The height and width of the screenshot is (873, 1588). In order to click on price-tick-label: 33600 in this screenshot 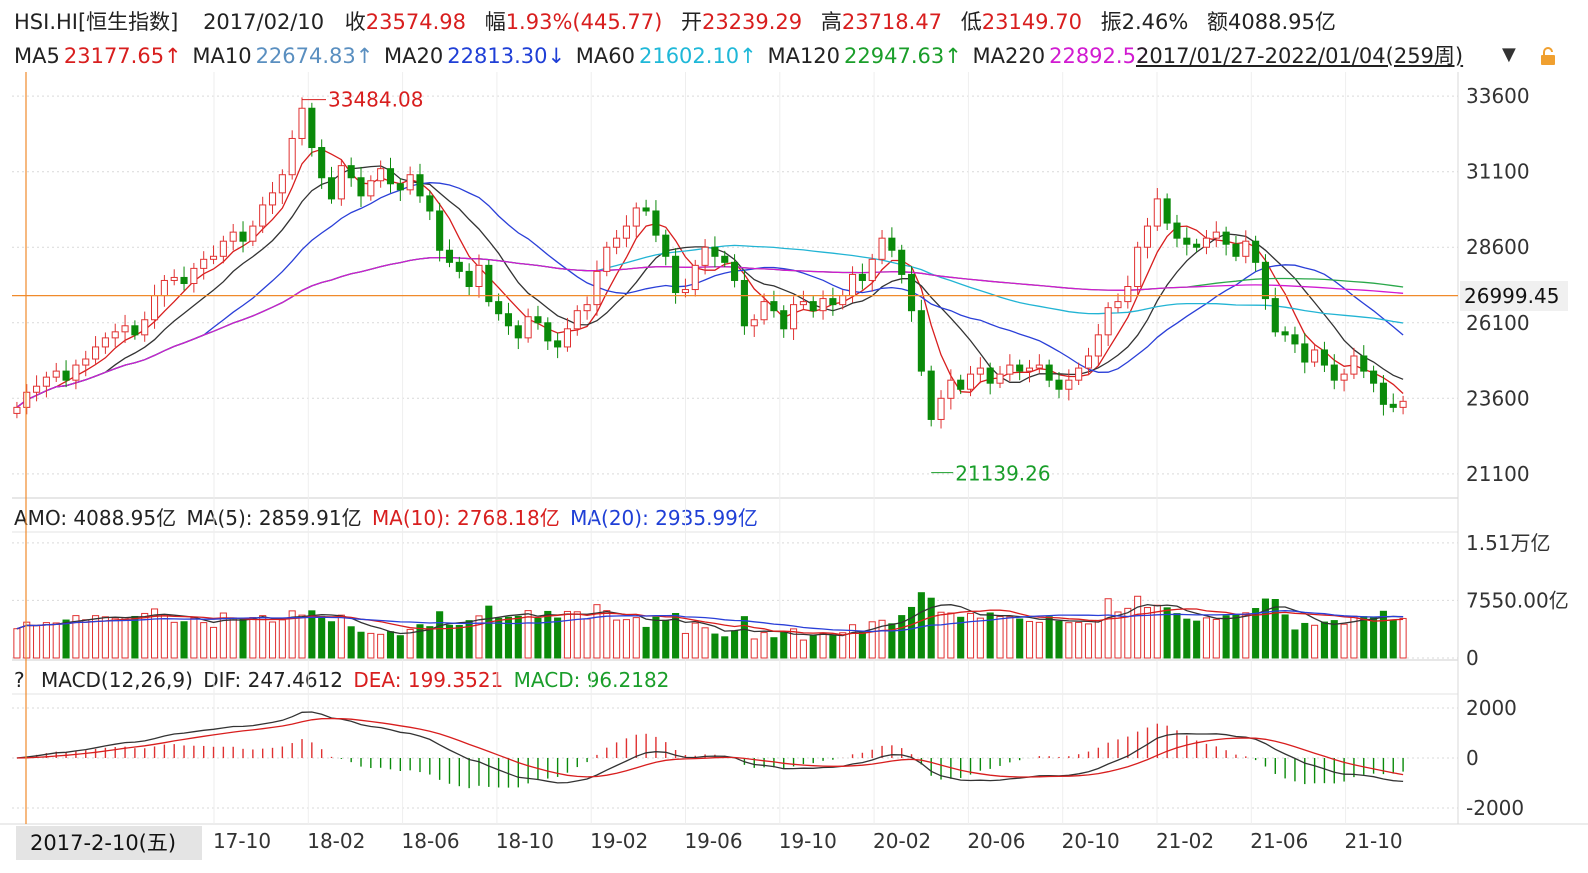, I will do `click(1498, 96)`.